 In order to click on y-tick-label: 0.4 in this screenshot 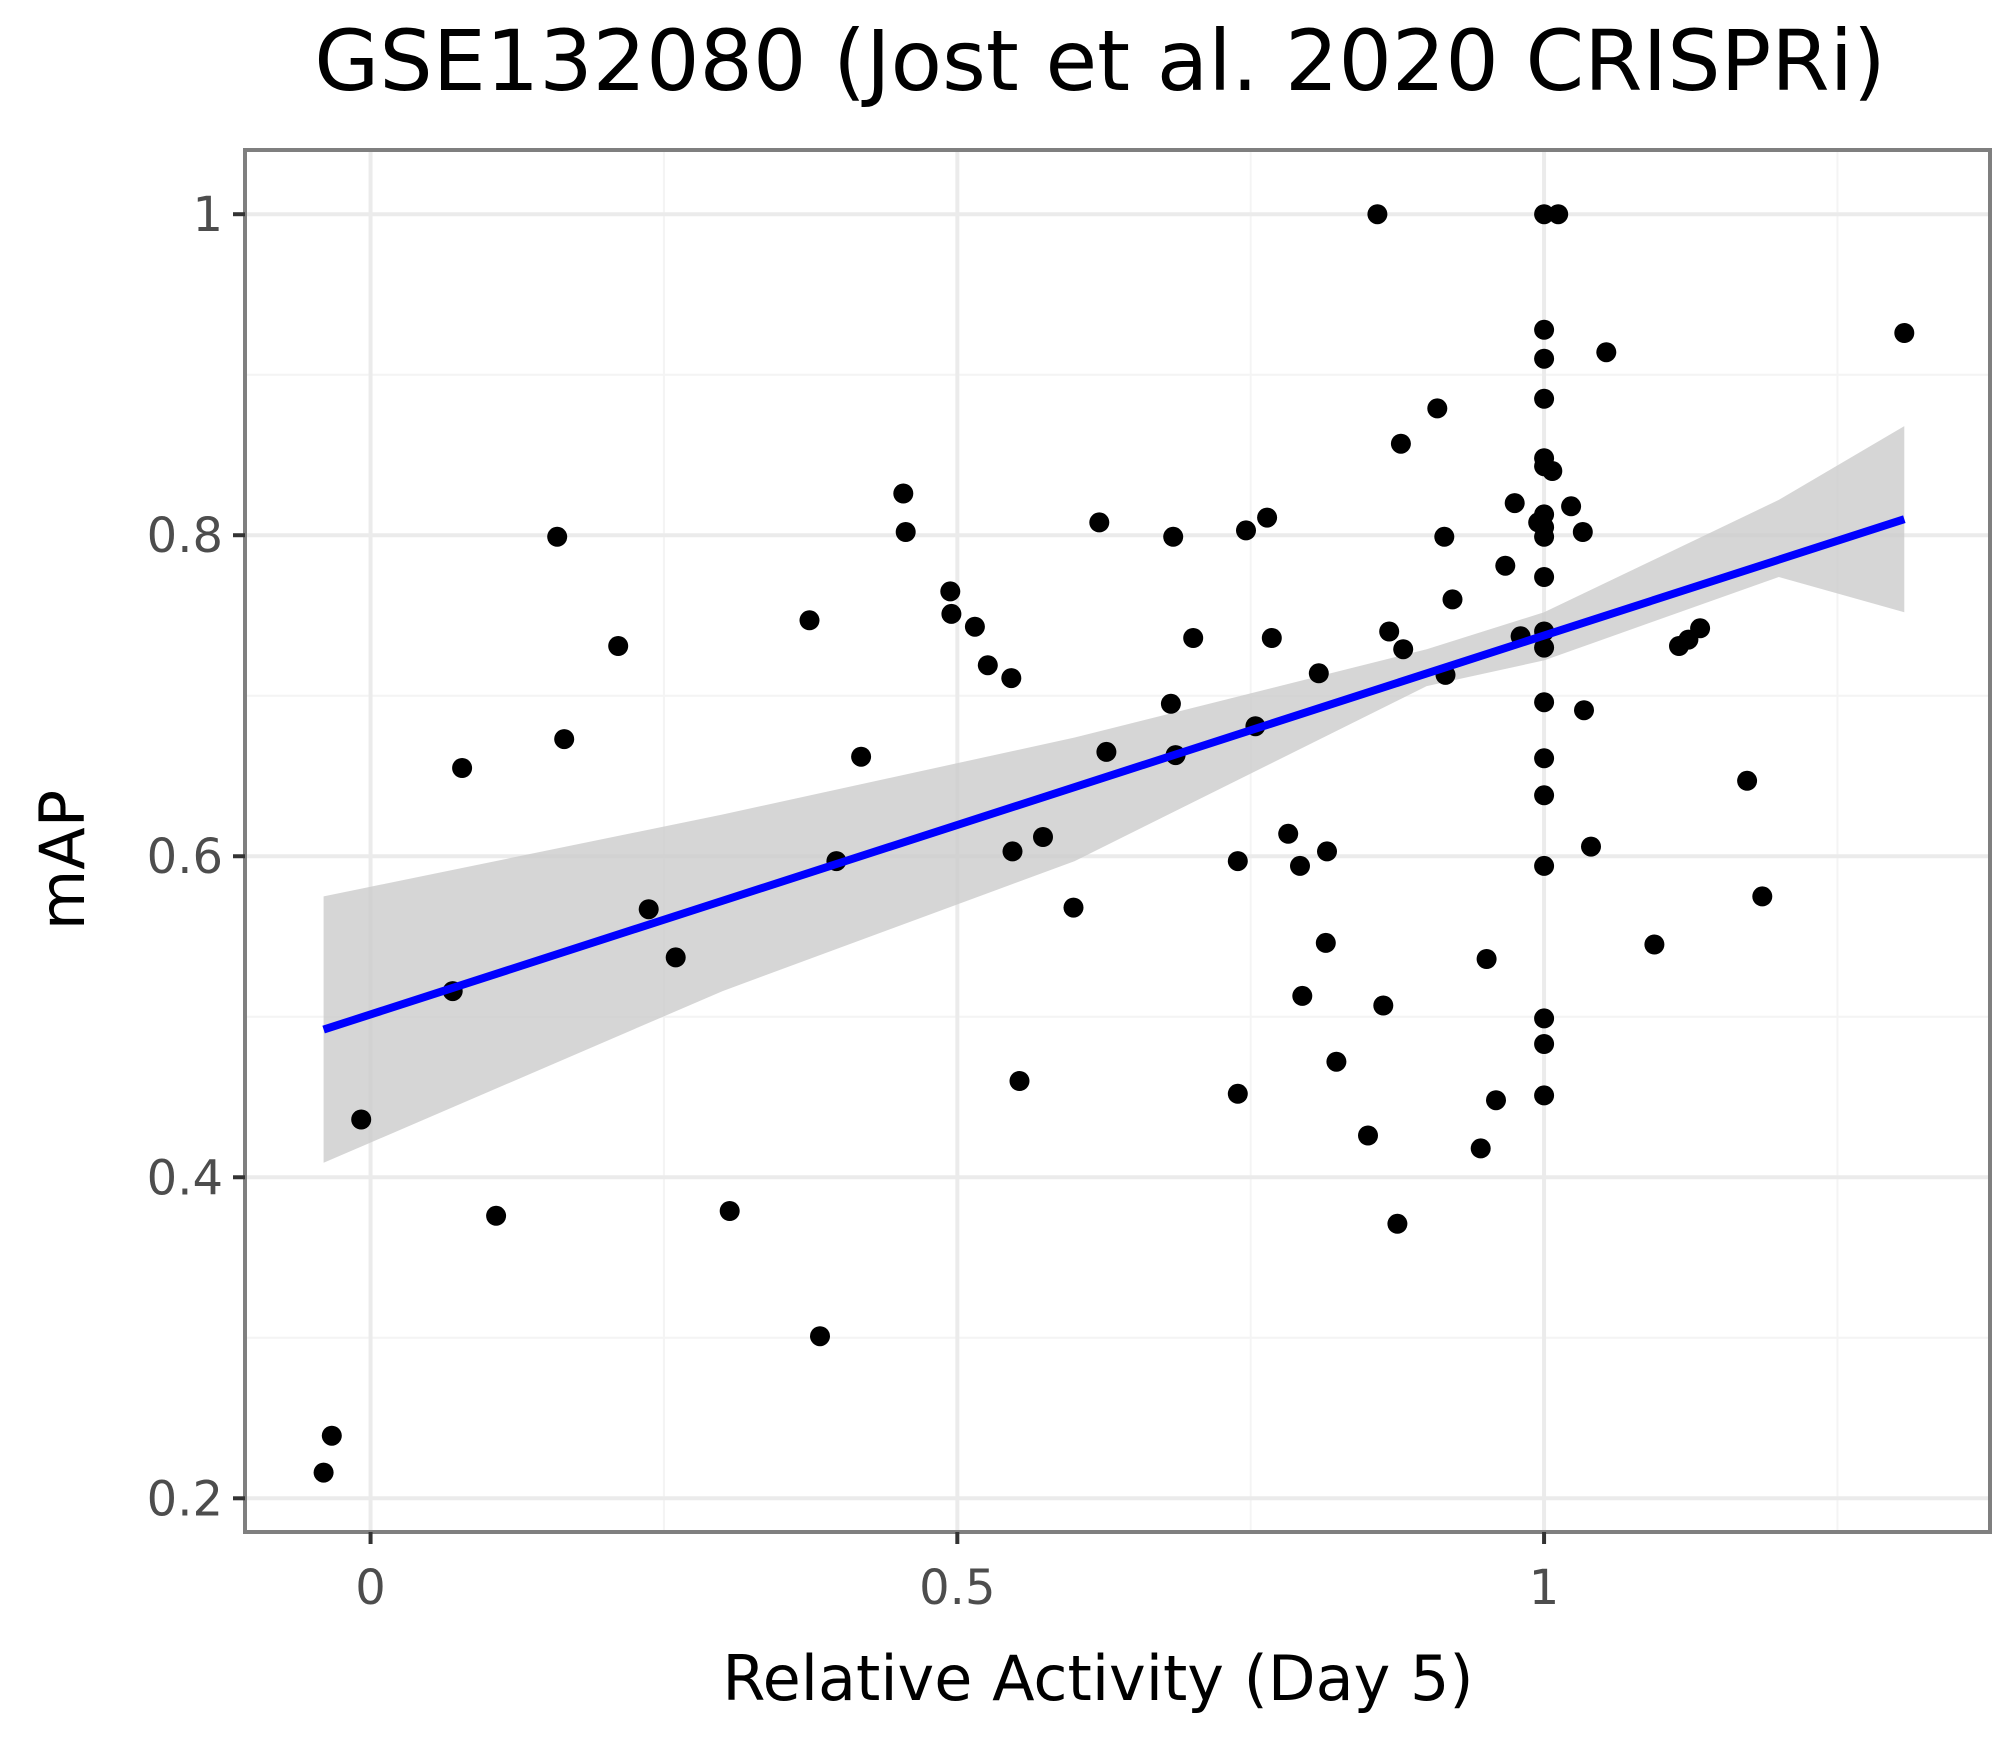, I will do `click(185, 1178)`.